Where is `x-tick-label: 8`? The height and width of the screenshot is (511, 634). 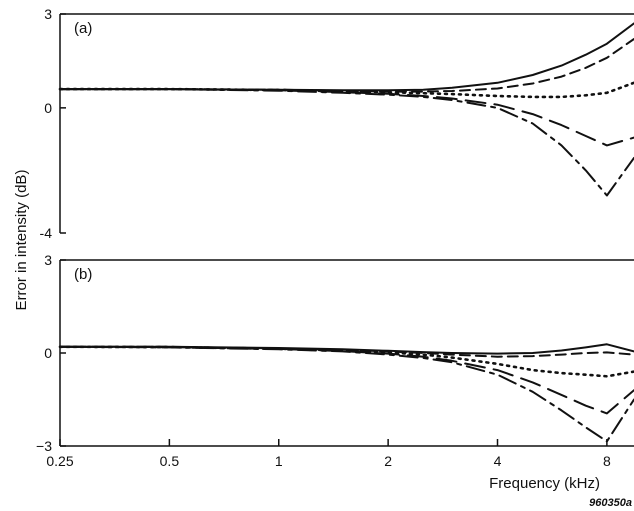
x-tick-label: 8 is located at coordinates (607, 461).